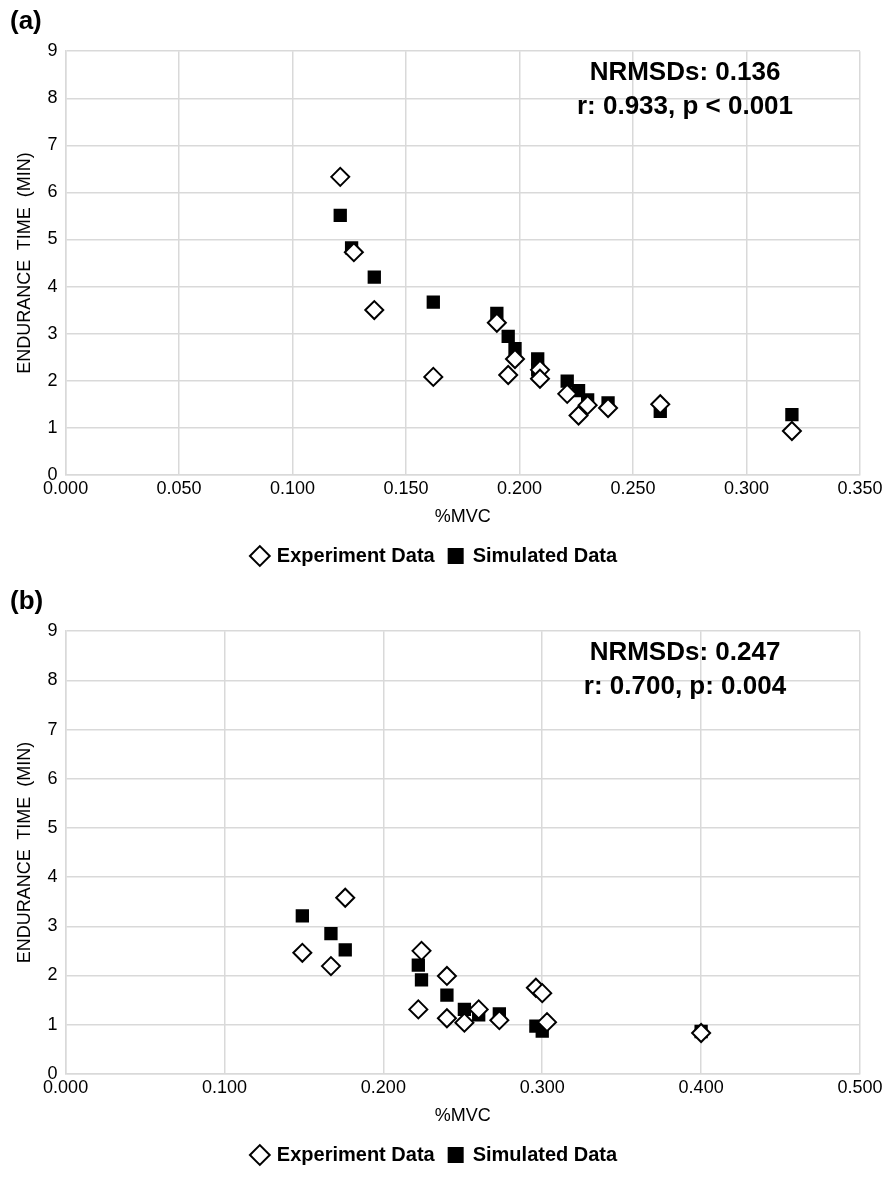 The height and width of the screenshot is (1179, 894). Describe the element at coordinates (27, 599) in the screenshot. I see `chart-title: (b)` at that location.